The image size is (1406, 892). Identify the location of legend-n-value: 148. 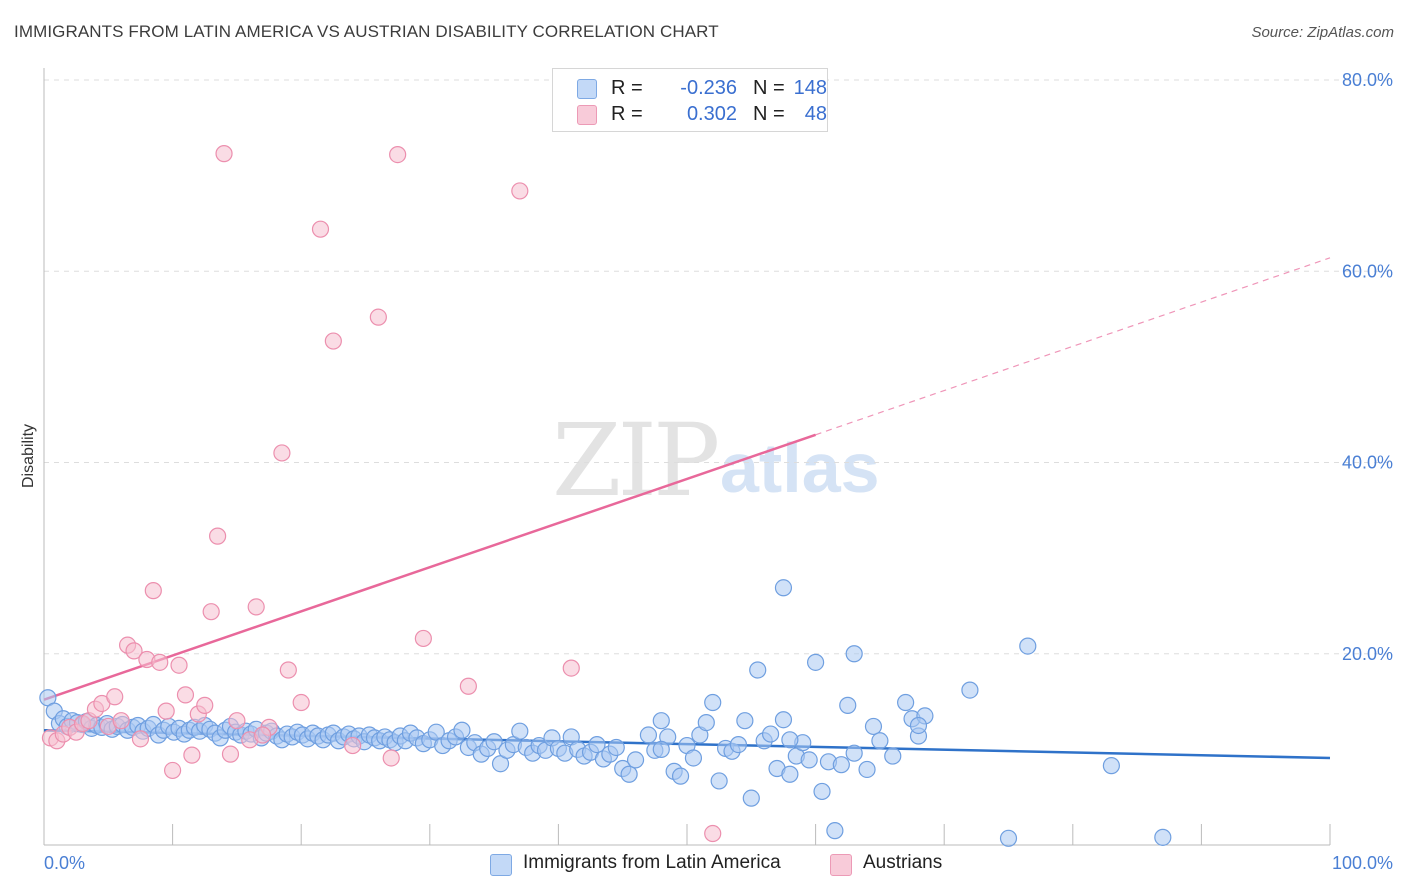
(810, 88).